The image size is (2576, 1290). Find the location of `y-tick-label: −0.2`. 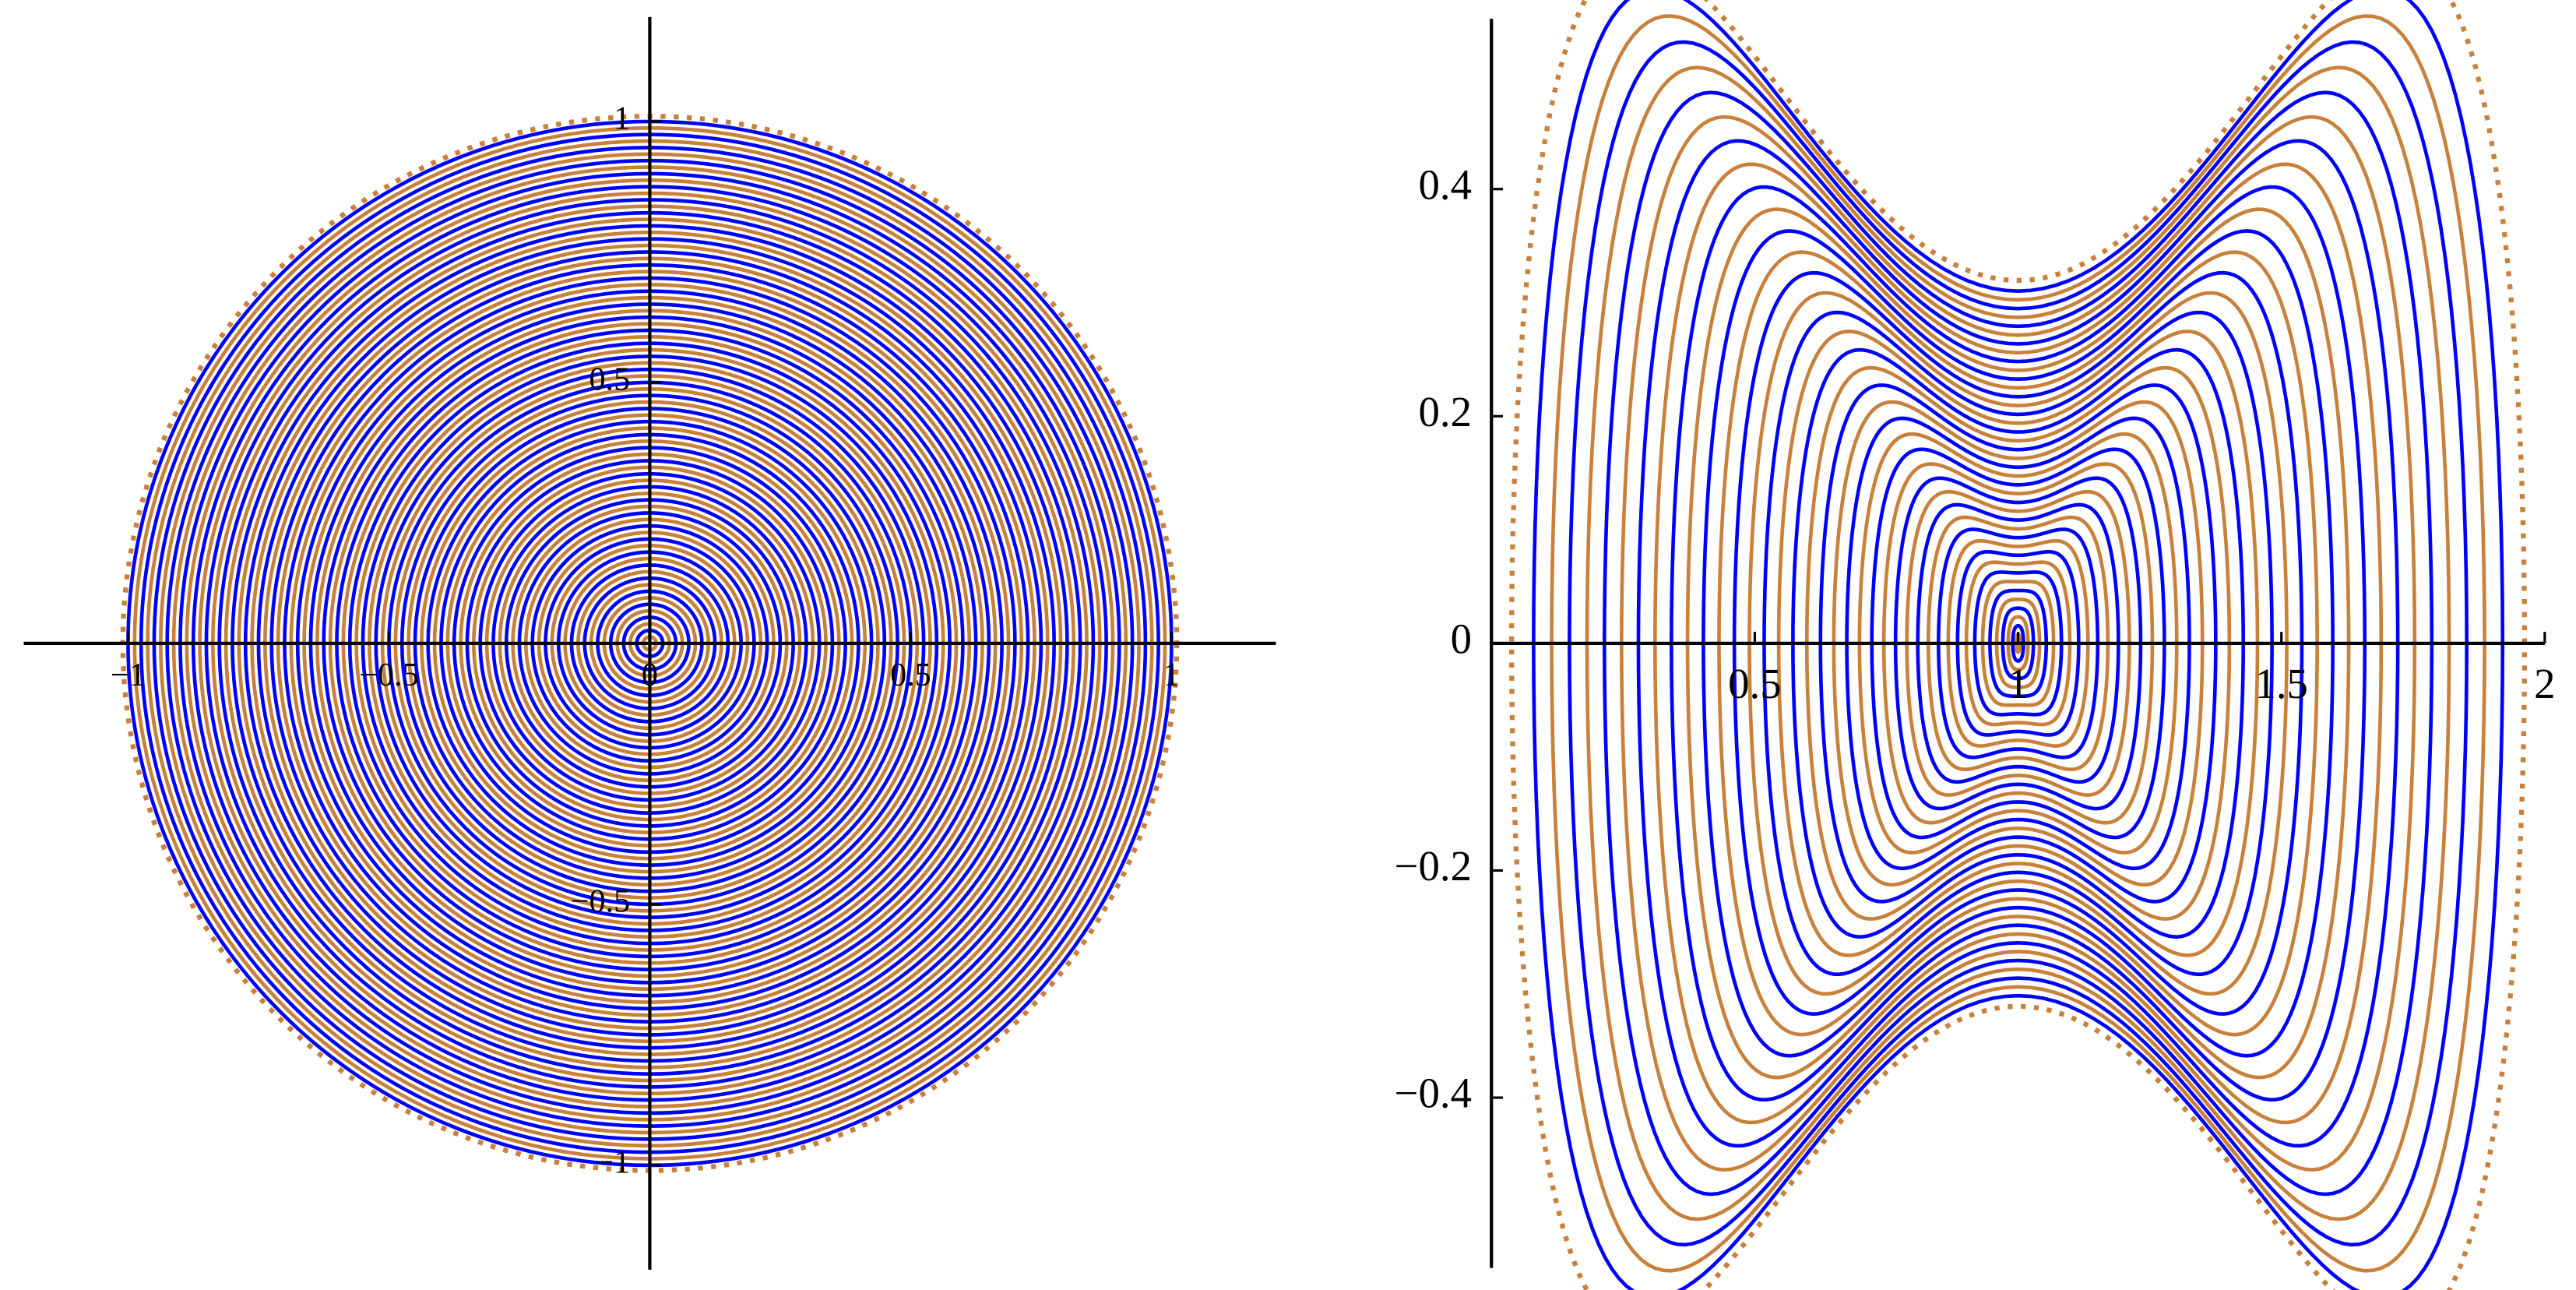

y-tick-label: −0.2 is located at coordinates (1433, 866).